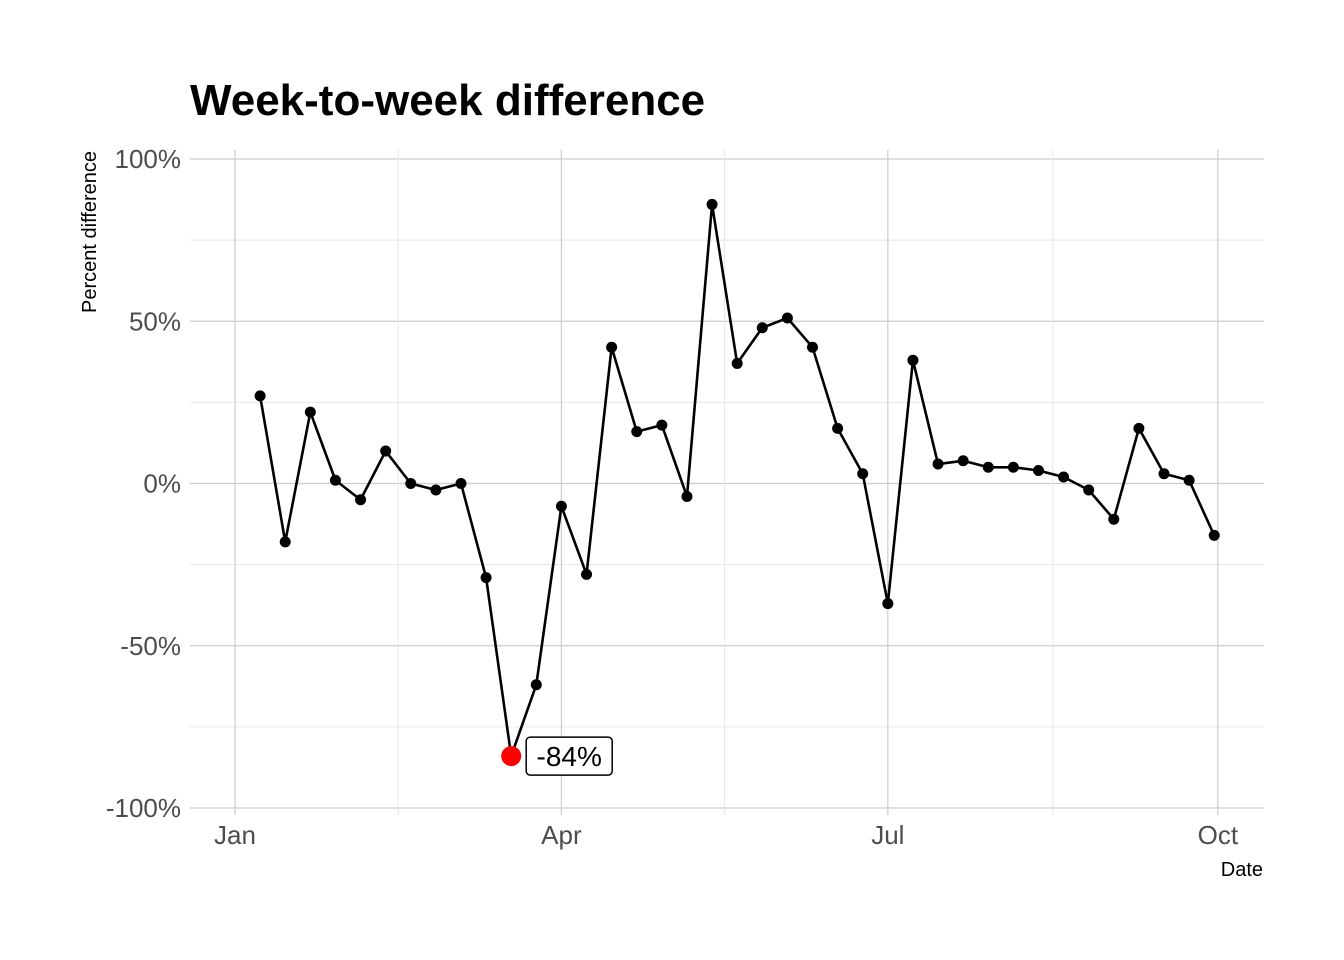 The height and width of the screenshot is (960, 1344). Describe the element at coordinates (155, 321) in the screenshot. I see `y-tick-label: 50%` at that location.